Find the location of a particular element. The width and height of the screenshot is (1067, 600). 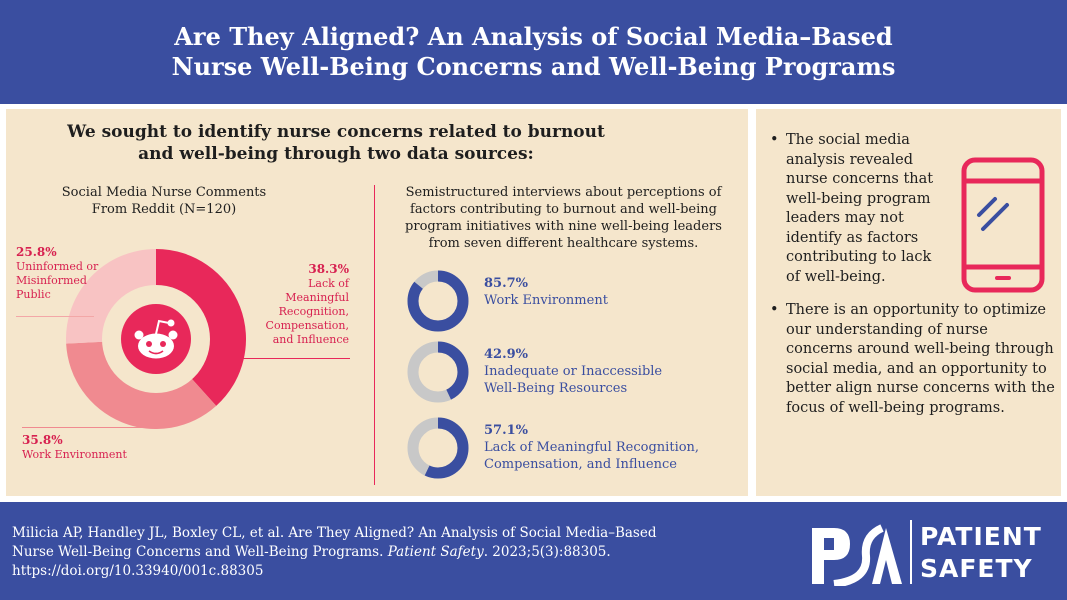

logo-text-patient: PATIENT is located at coordinates (981, 536).